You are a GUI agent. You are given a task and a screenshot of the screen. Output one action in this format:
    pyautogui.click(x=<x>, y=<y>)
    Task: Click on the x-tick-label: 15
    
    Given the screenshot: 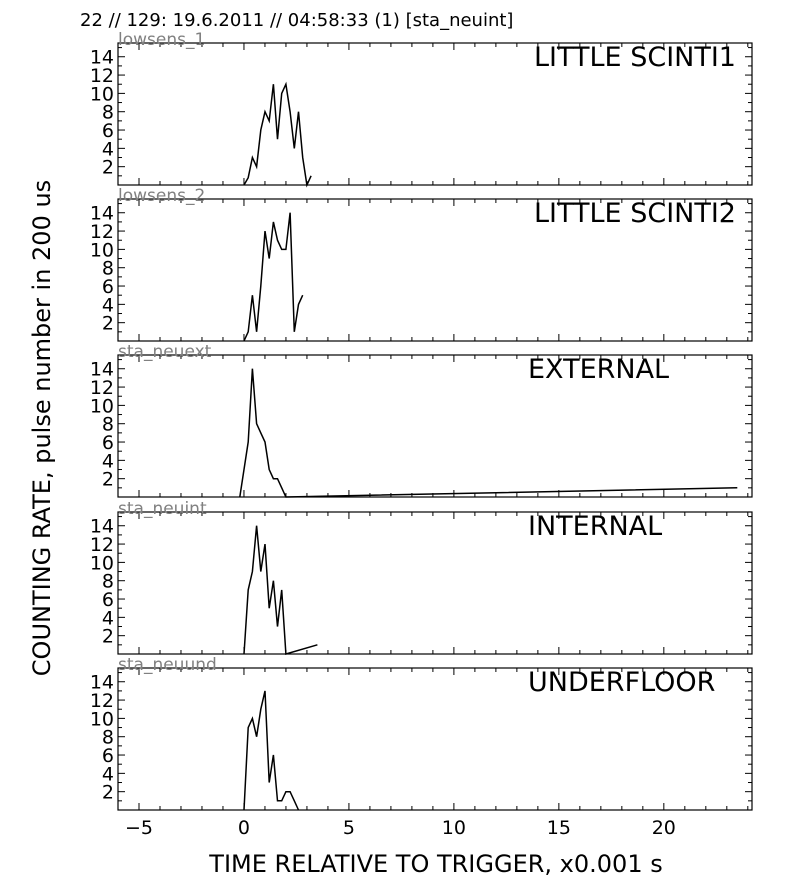 What is the action you would take?
    pyautogui.click(x=559, y=828)
    